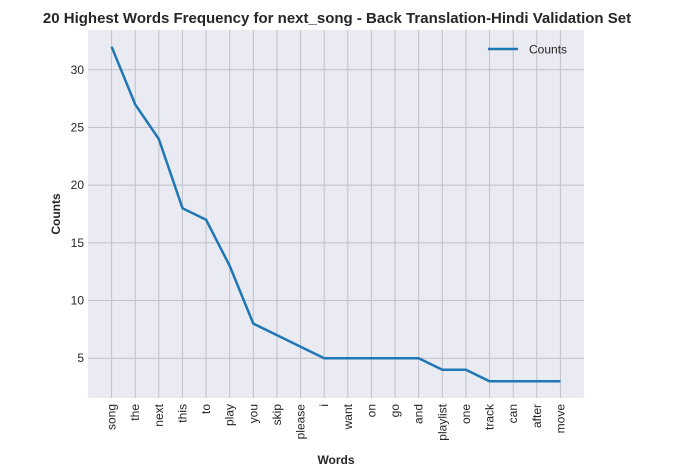 The width and height of the screenshot is (673, 476). I want to click on y-tick-labels: 5 10 15 20 25 30, so click(78, 214).